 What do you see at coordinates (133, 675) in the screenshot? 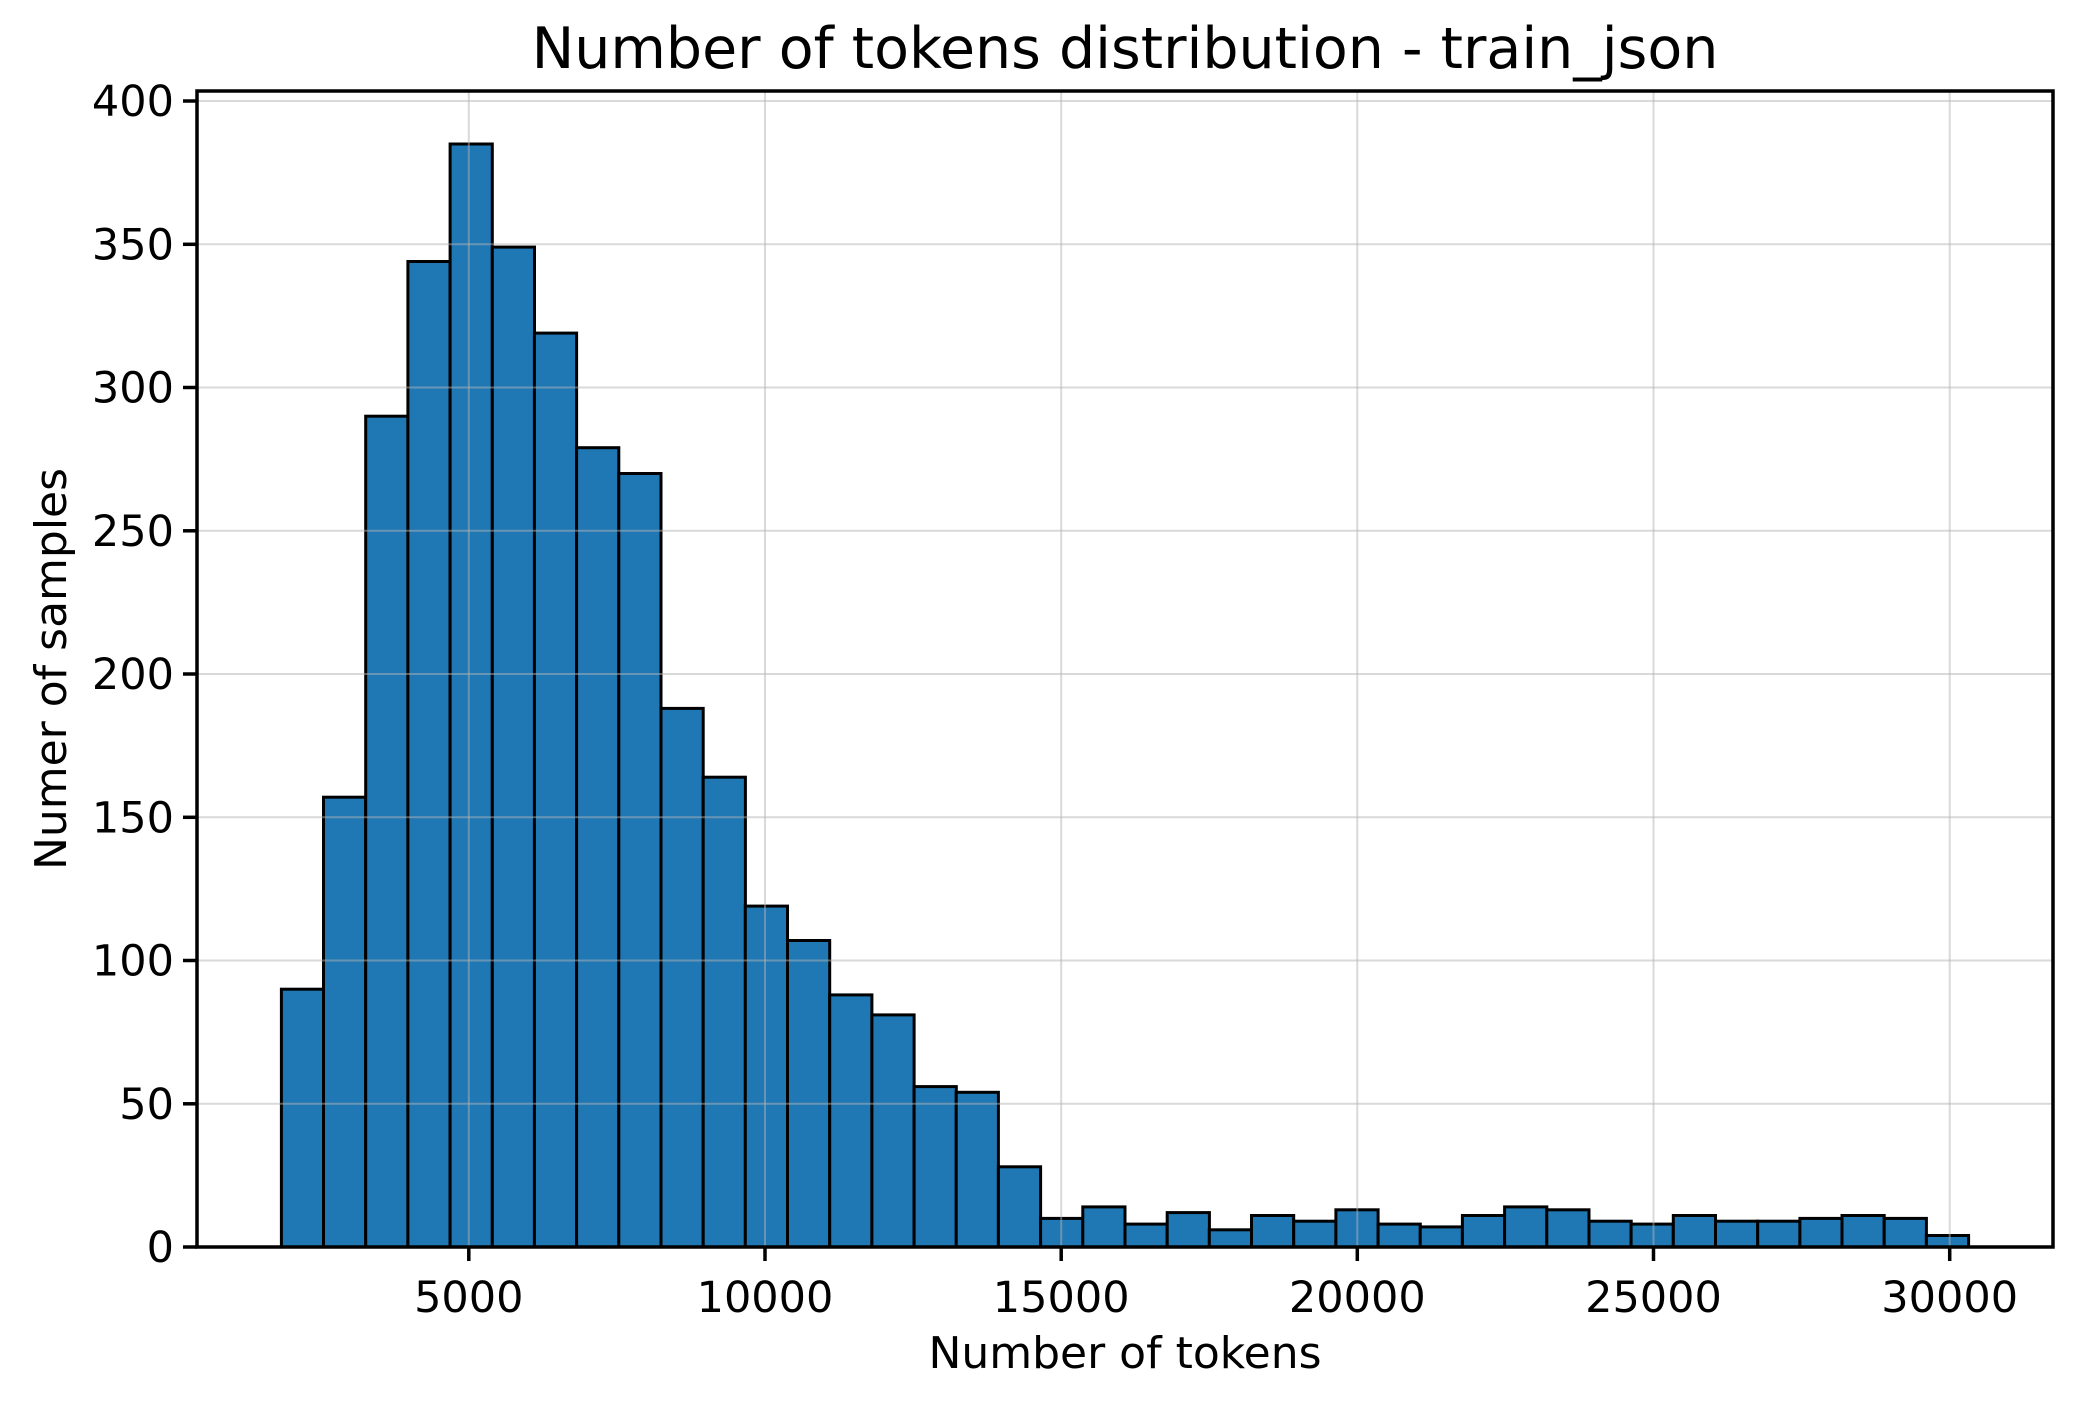
I see `y-tick-label: 200` at bounding box center [133, 675].